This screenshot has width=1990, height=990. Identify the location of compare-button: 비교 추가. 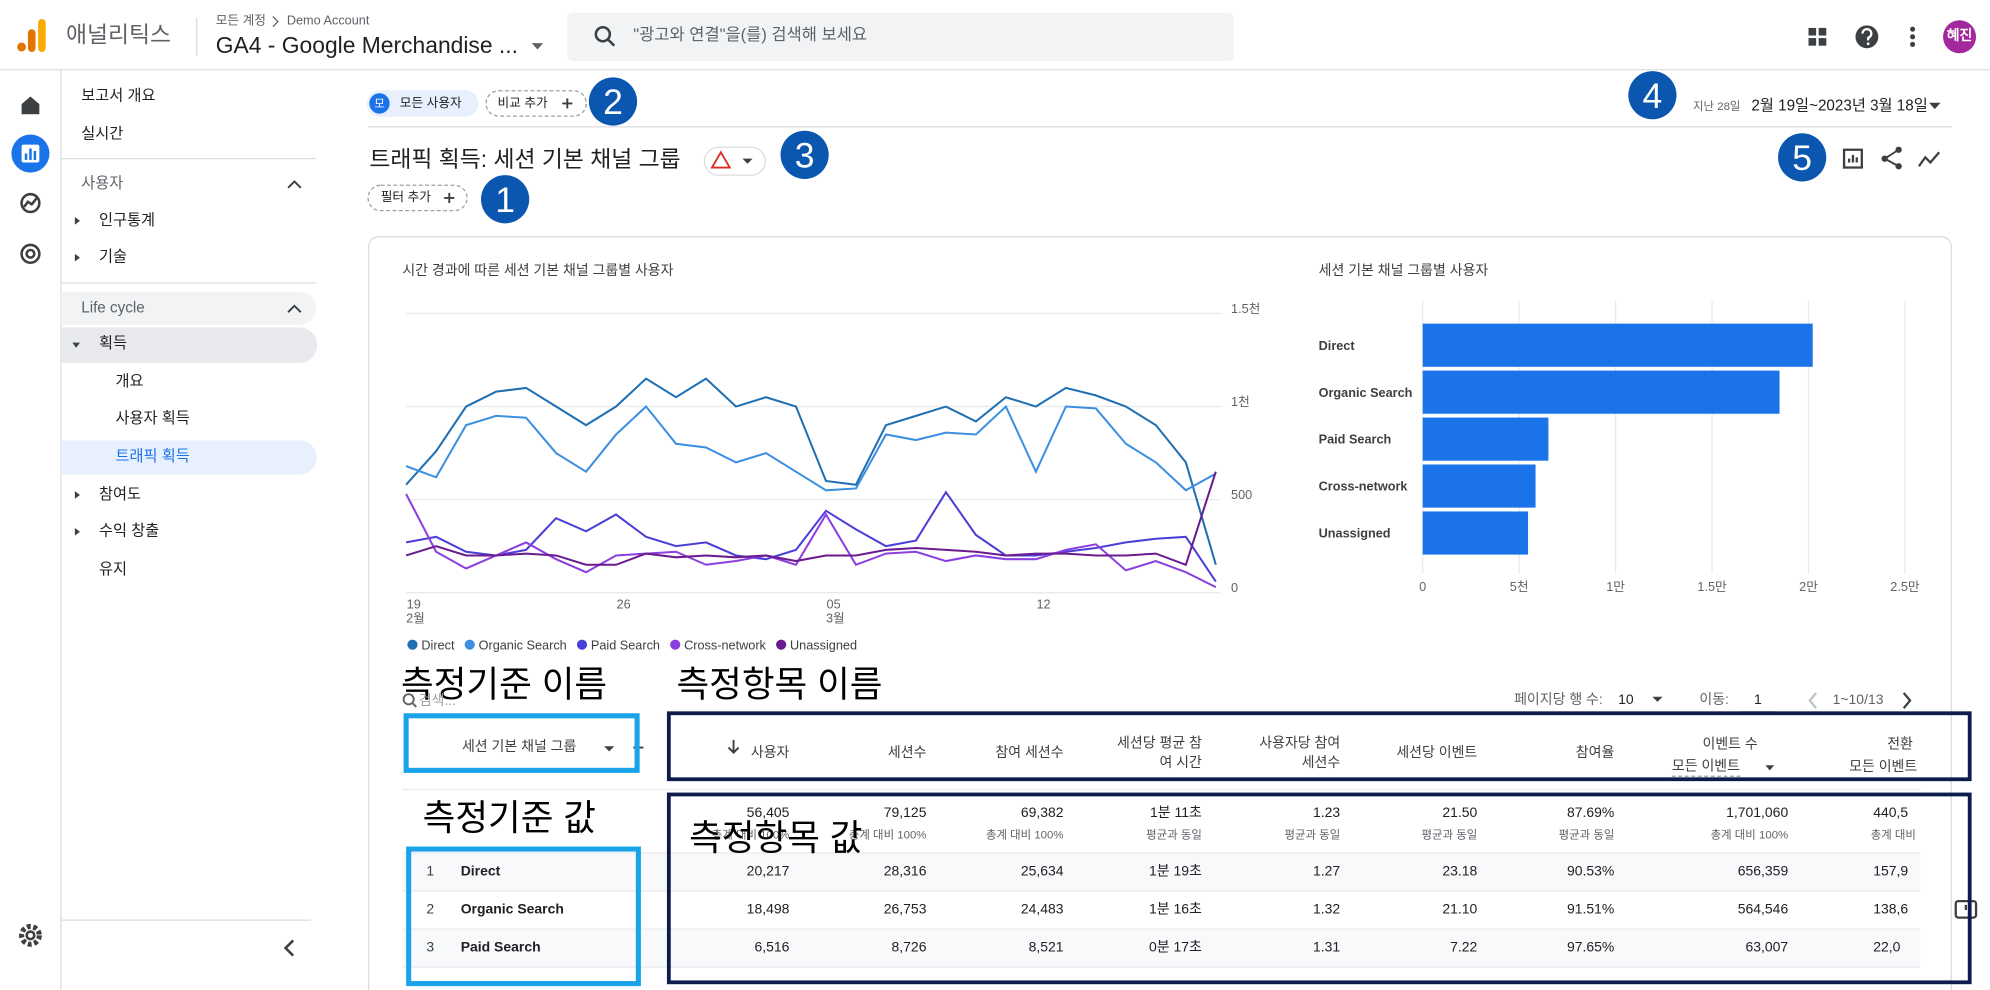
(522, 103).